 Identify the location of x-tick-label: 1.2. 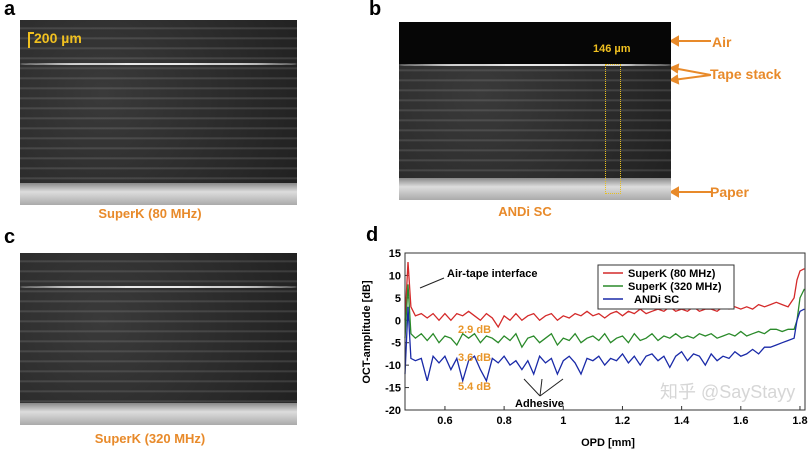
(622, 421).